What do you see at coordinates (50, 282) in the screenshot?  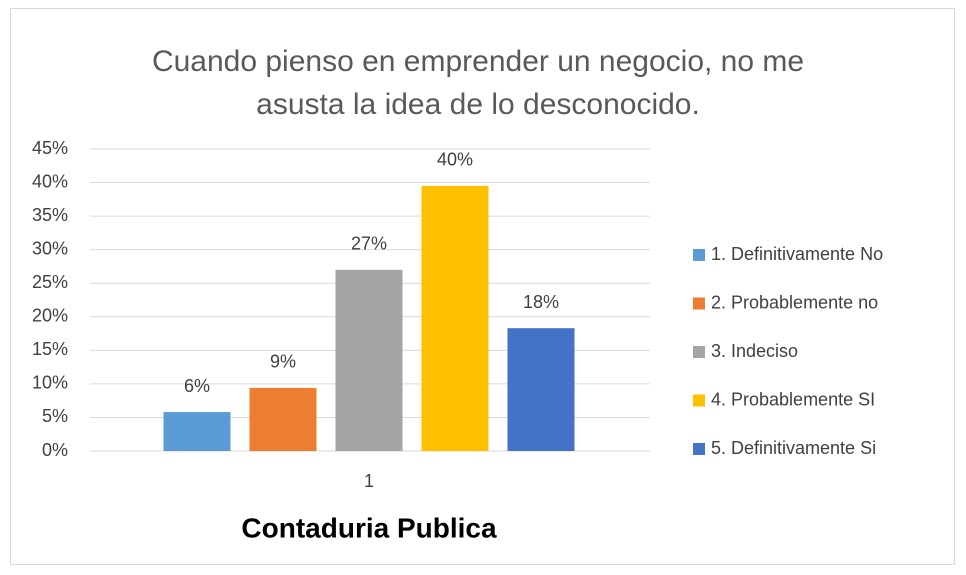 I see `y-tick-label: 25%` at bounding box center [50, 282].